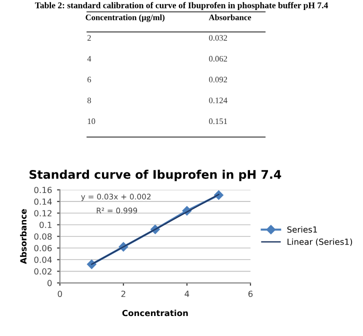 This screenshot has height=336, width=363. I want to click on text: 2, so click(89, 38).